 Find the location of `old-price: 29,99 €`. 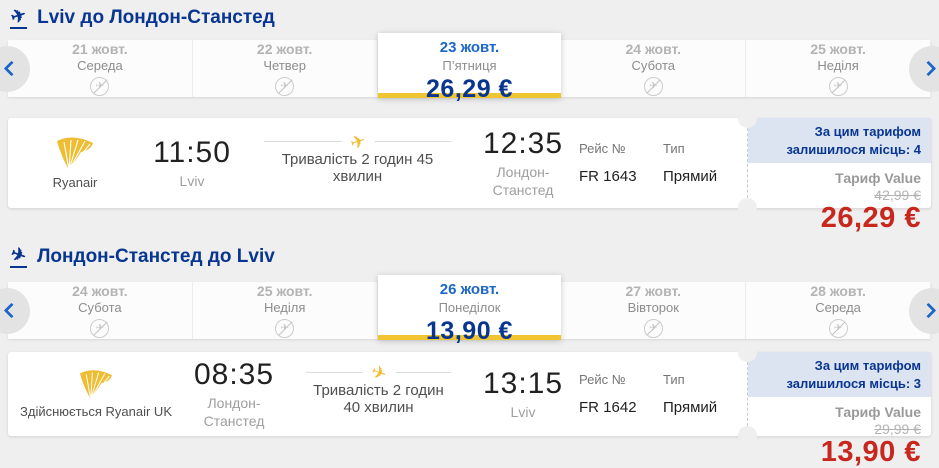

old-price: 29,99 € is located at coordinates (897, 429).